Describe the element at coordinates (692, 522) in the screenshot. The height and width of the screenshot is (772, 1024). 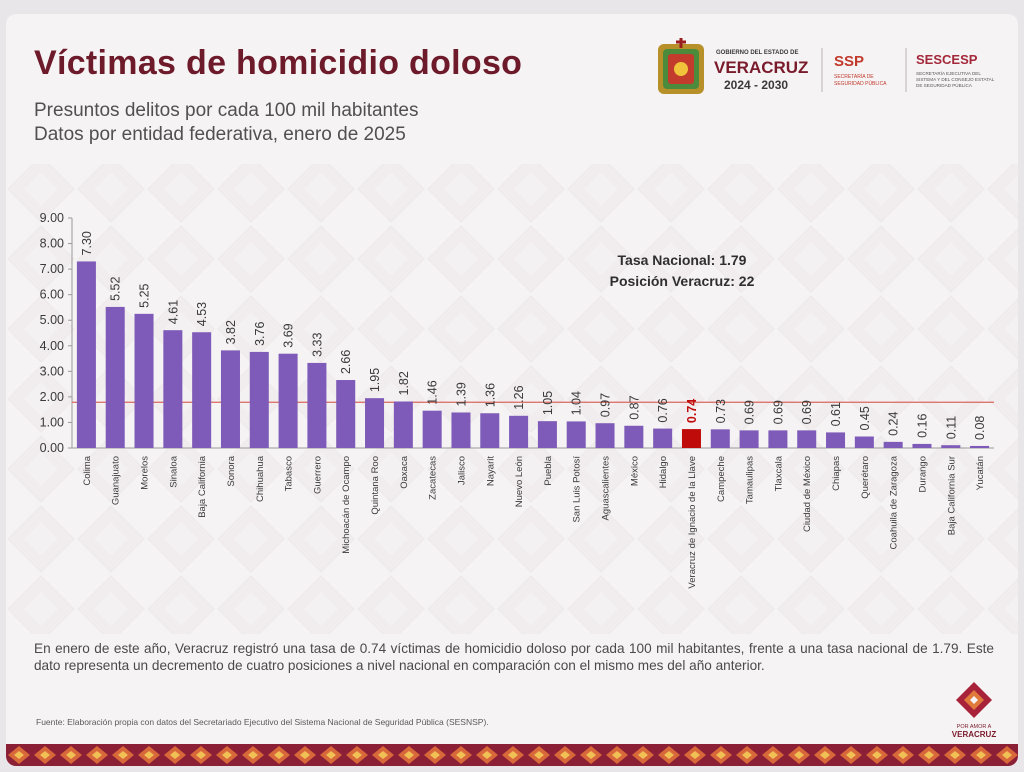
I see `x-tick-label: Veracruz de Ignacio de la Llave` at that location.